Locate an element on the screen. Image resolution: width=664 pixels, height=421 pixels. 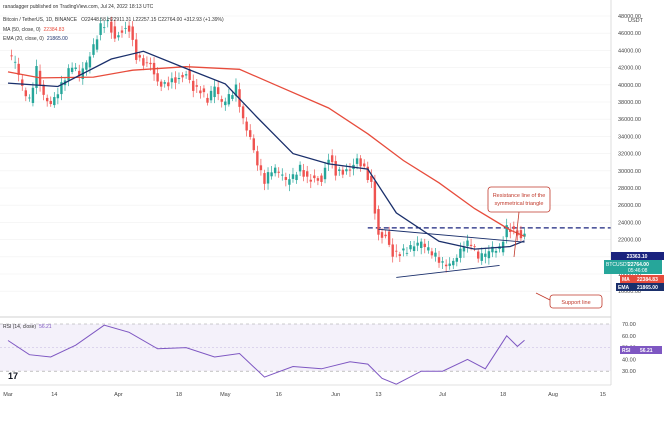
price-tick-label: 48000.00 is located at coordinates (629, 17).